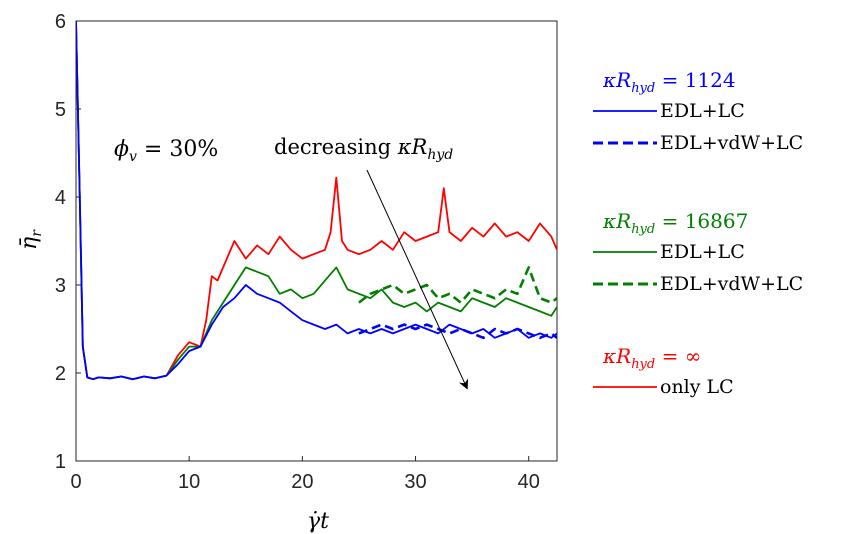 Image resolution: width=846 pixels, height=534 pixels. I want to click on y-axis-label: η̄r, so click(31, 239).